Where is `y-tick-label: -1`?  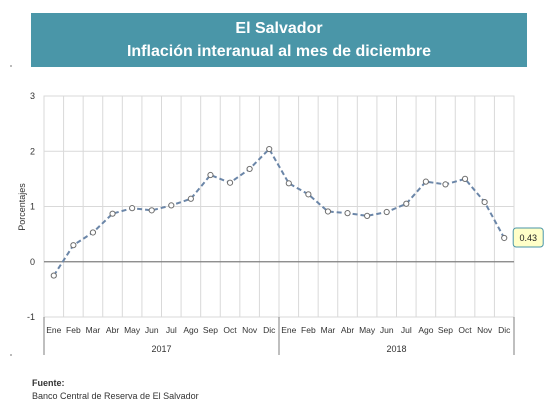
y-tick-label: -1 is located at coordinates (31, 317).